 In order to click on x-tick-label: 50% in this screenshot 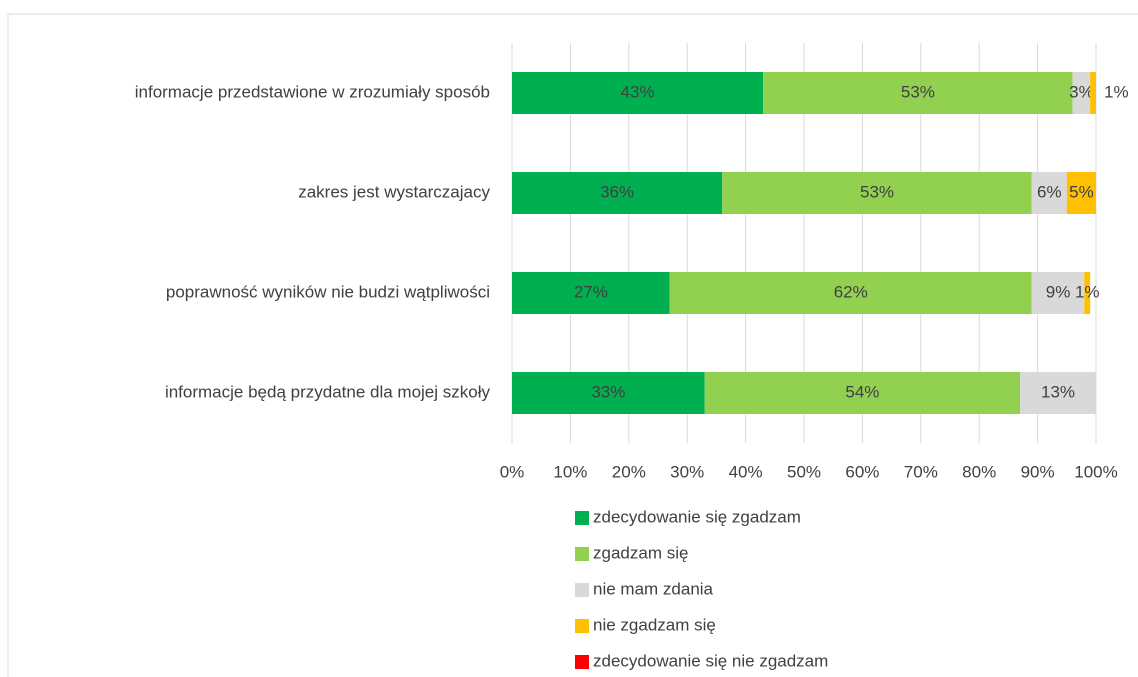, I will do `click(804, 471)`.